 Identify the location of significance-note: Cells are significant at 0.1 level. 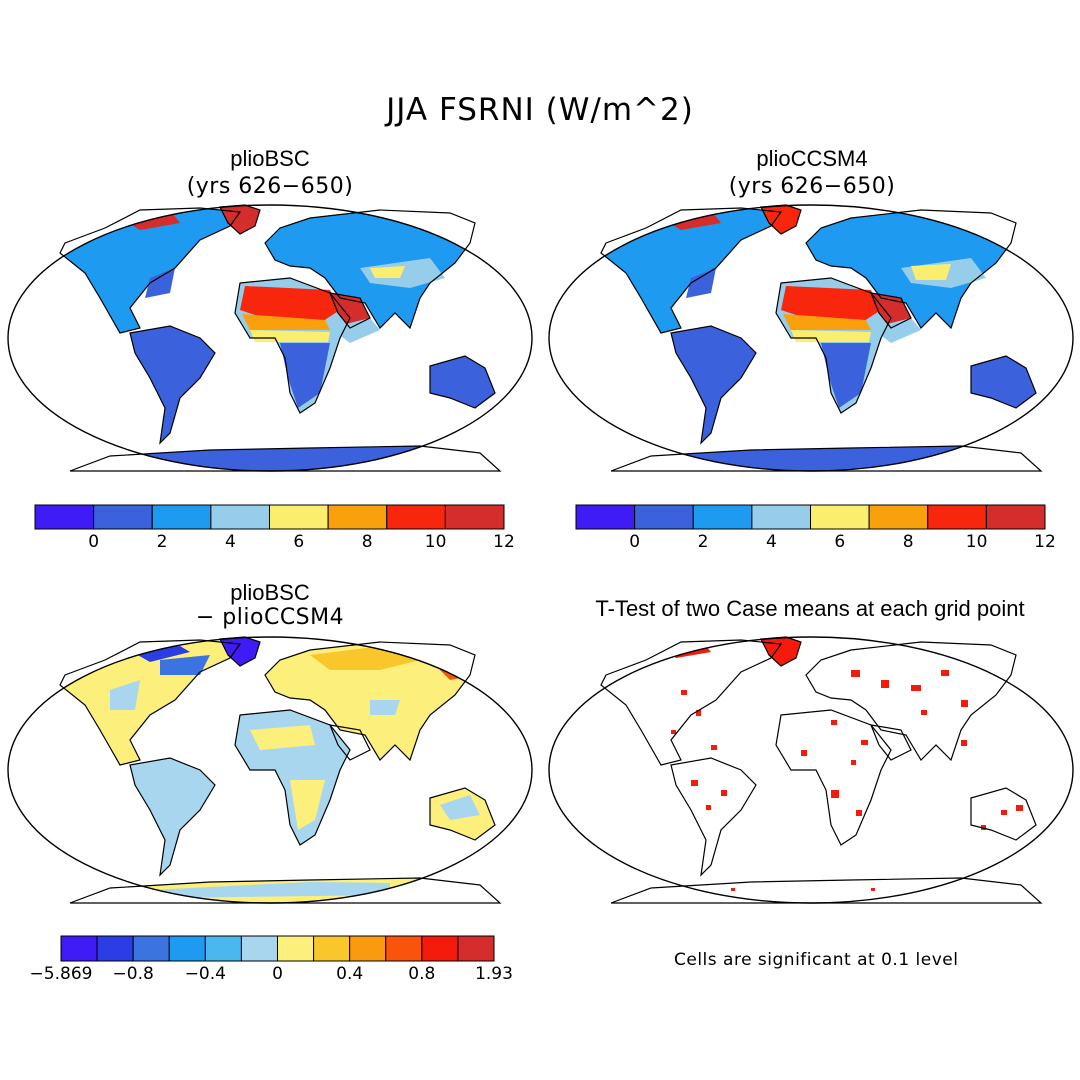
(816, 960).